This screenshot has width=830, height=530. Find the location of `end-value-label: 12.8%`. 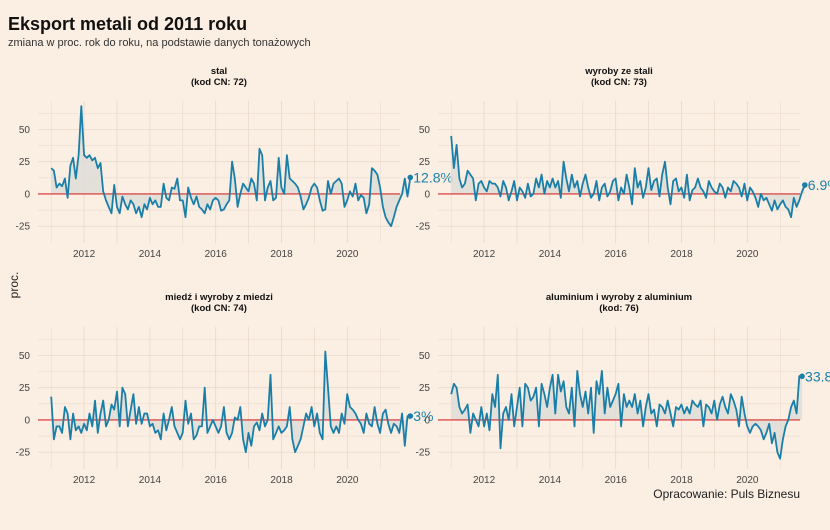

end-value-label: 12.8% is located at coordinates (433, 177).